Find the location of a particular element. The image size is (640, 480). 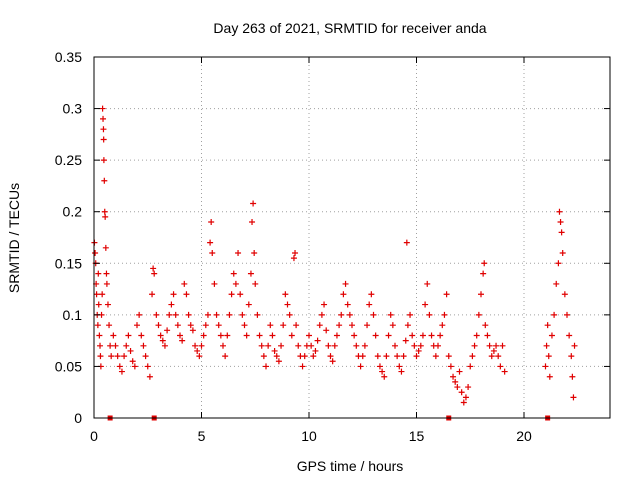

y-tick-label: 0.25 is located at coordinates (68, 160).